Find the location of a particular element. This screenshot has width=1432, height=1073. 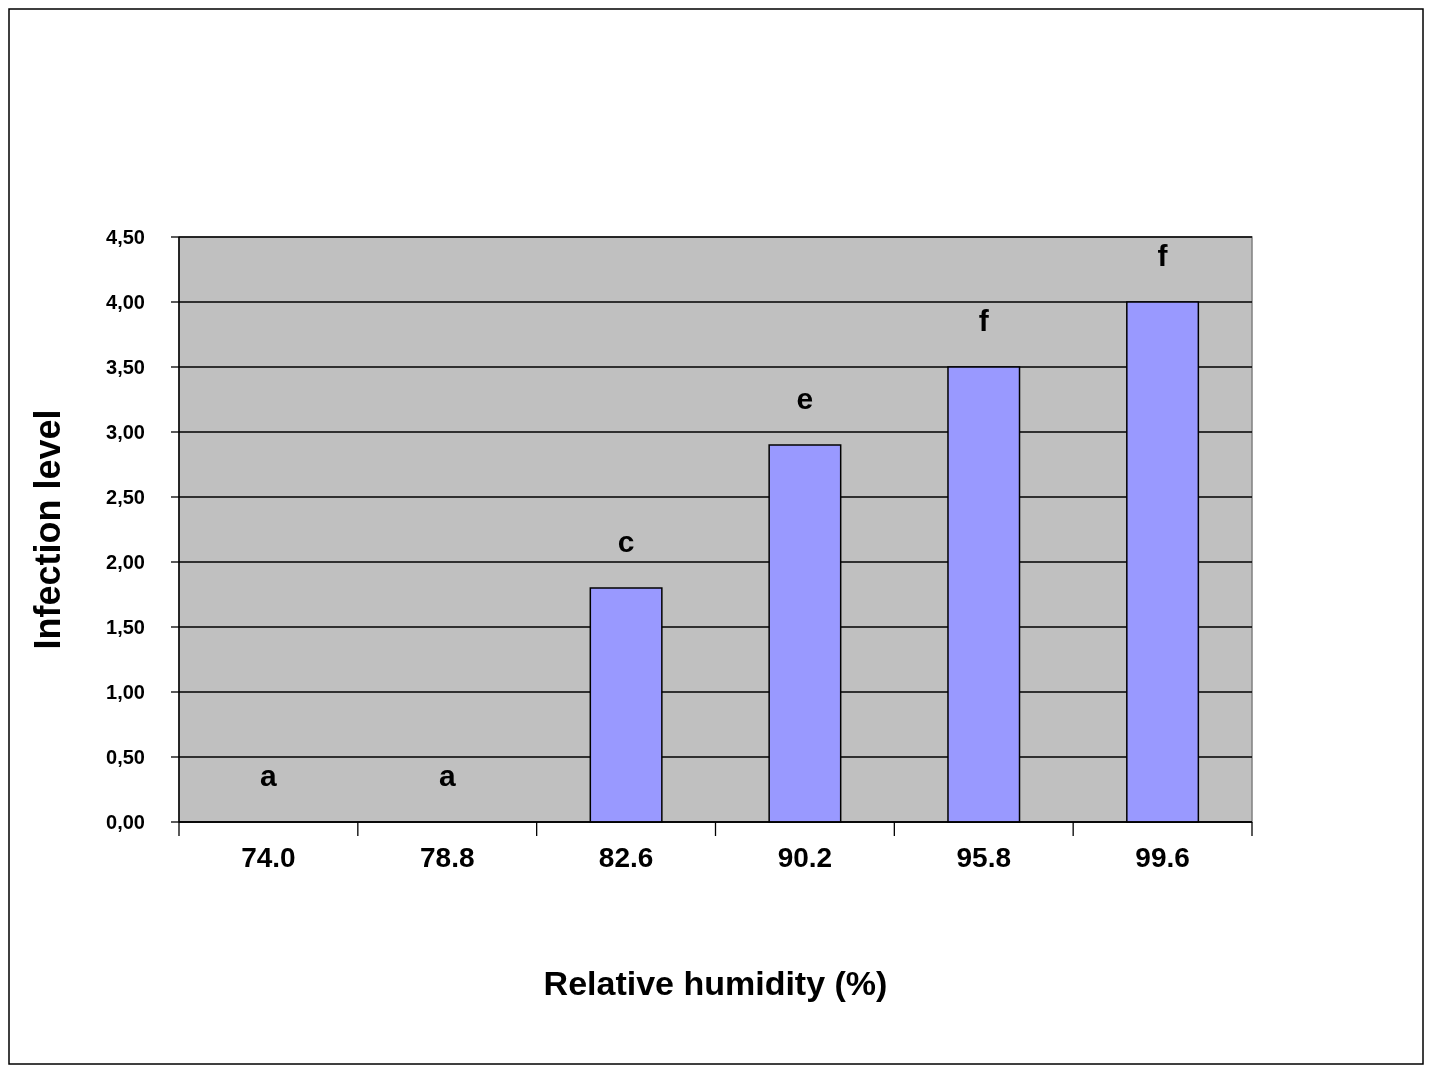

annotation: e is located at coordinates (805, 398).